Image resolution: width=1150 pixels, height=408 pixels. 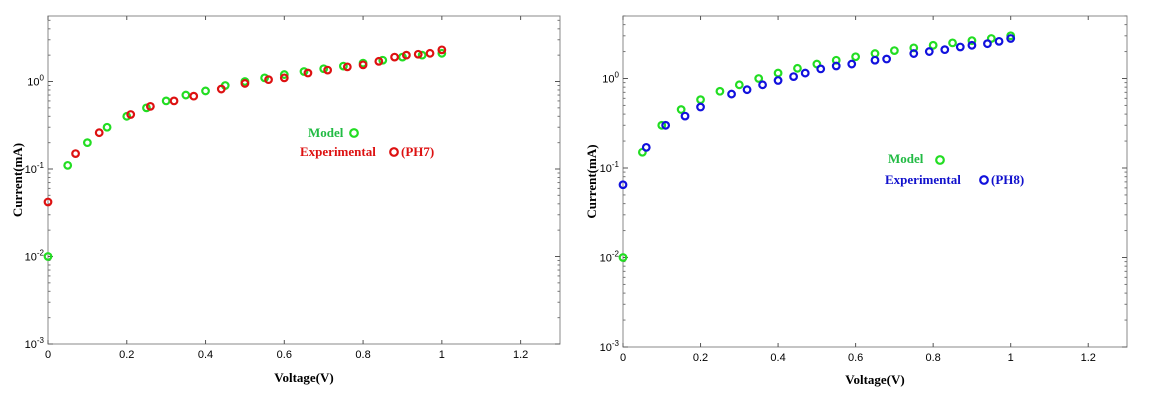 I want to click on legend-suffix: (PH7), so click(x=417, y=151).